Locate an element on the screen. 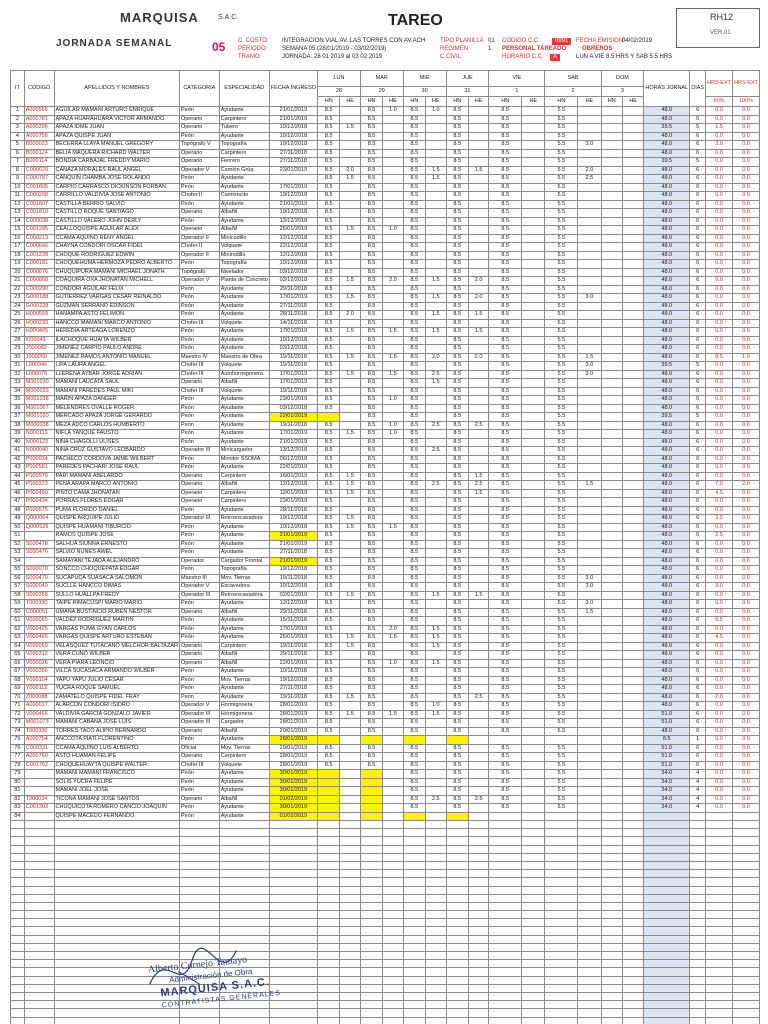  row-hrs-ext: 3.0 is located at coordinates (719, 145).